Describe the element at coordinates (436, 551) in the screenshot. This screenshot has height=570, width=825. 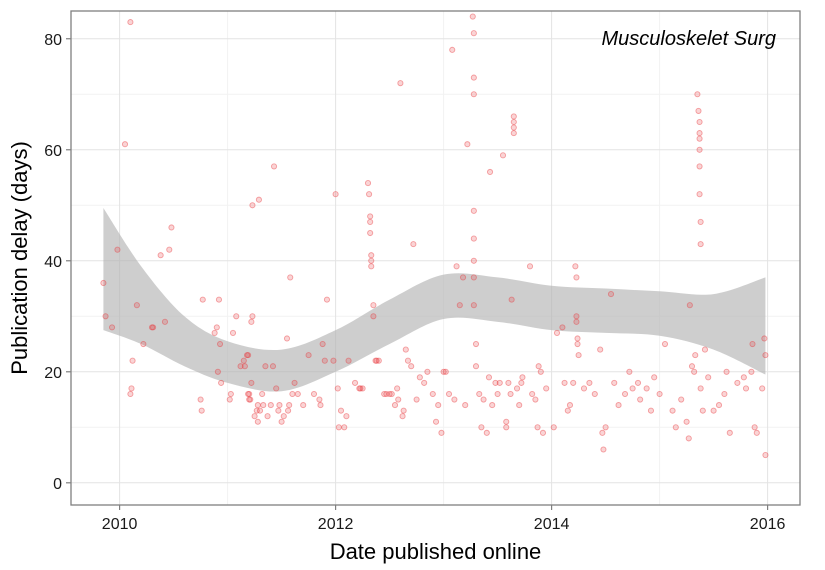
I see `x-axis-title: Date published online` at that location.